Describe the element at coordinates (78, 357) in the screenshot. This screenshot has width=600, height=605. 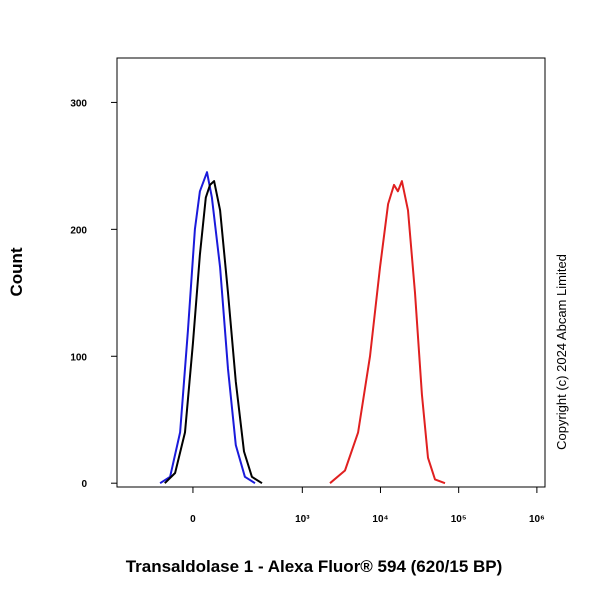
I see `y-tick-label: 100` at that location.